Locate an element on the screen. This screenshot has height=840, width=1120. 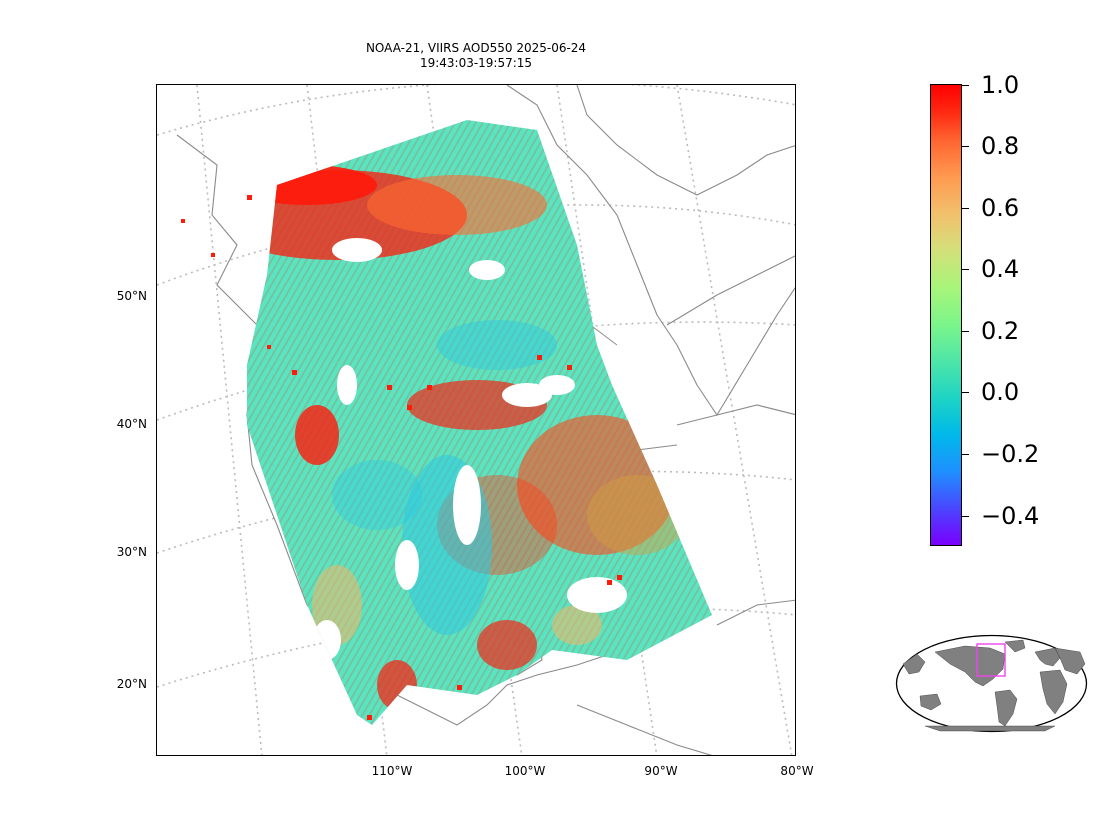
colorbar-label: 0.8 is located at coordinates (1000, 146).